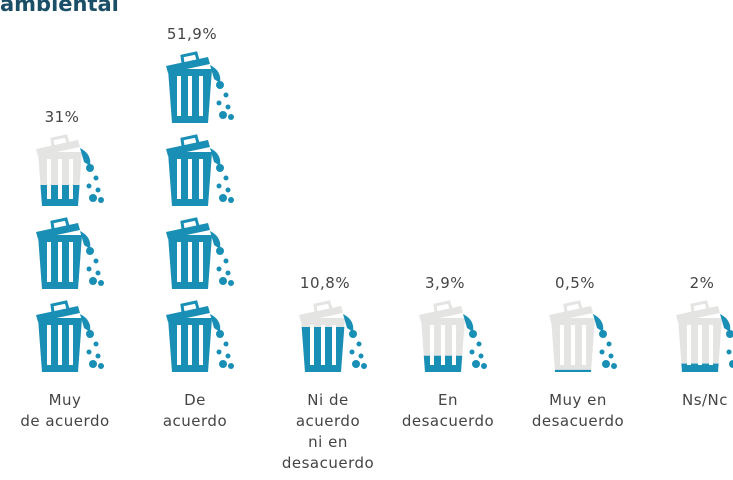 This screenshot has height=480, width=733. Describe the element at coordinates (445, 283) in the screenshot. I see `value-label: 3,9%` at that location.